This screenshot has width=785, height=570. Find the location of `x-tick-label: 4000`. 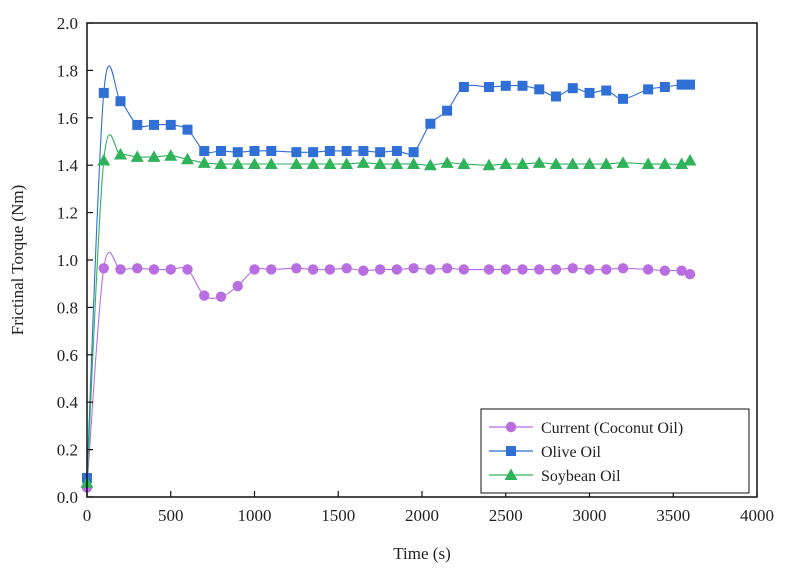

x-tick-label: 4000 is located at coordinates (757, 515).